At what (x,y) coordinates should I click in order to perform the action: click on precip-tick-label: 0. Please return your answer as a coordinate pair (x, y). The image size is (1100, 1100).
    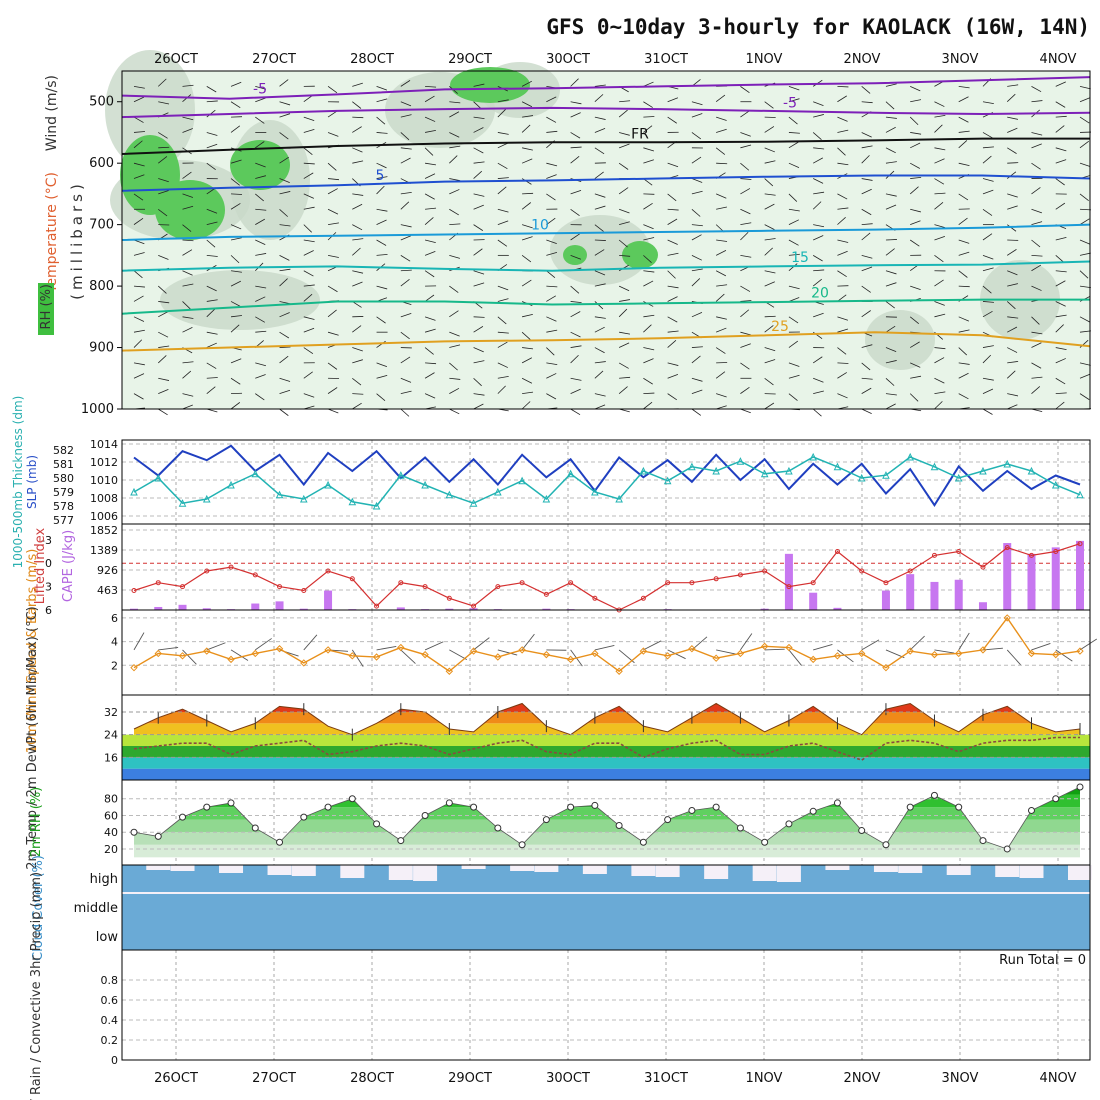
    Looking at the image, I should click on (114, 1060).